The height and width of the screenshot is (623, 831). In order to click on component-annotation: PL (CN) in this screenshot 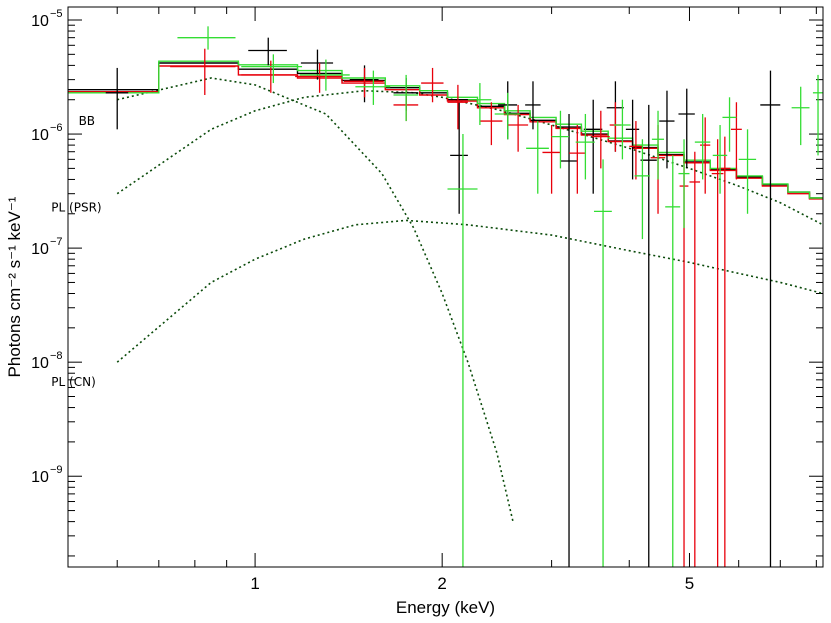, I will do `click(73, 382)`.